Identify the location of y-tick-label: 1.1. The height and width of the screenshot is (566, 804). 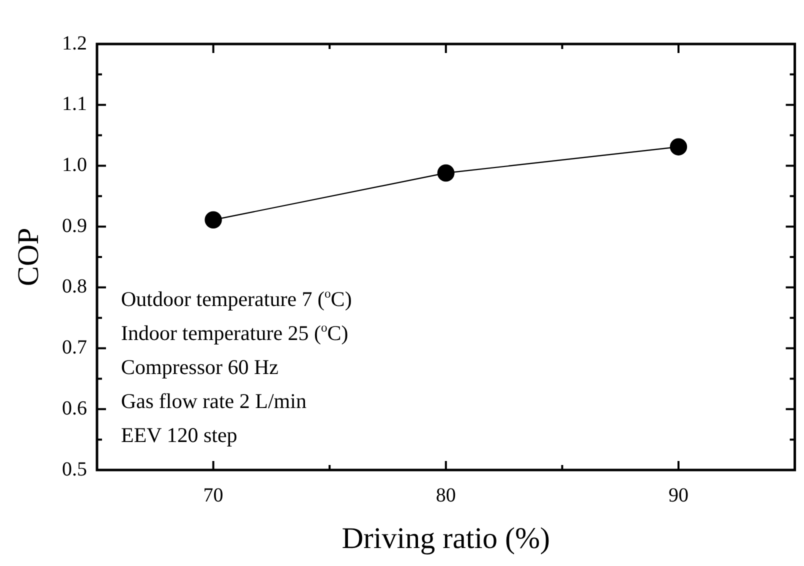
(74, 104).